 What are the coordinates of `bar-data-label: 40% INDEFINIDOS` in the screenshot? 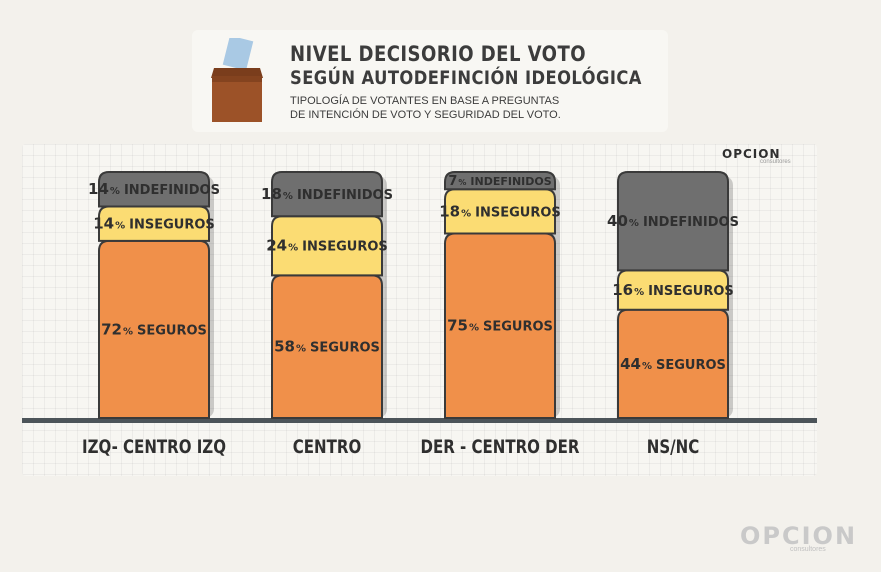 It's located at (673, 221).